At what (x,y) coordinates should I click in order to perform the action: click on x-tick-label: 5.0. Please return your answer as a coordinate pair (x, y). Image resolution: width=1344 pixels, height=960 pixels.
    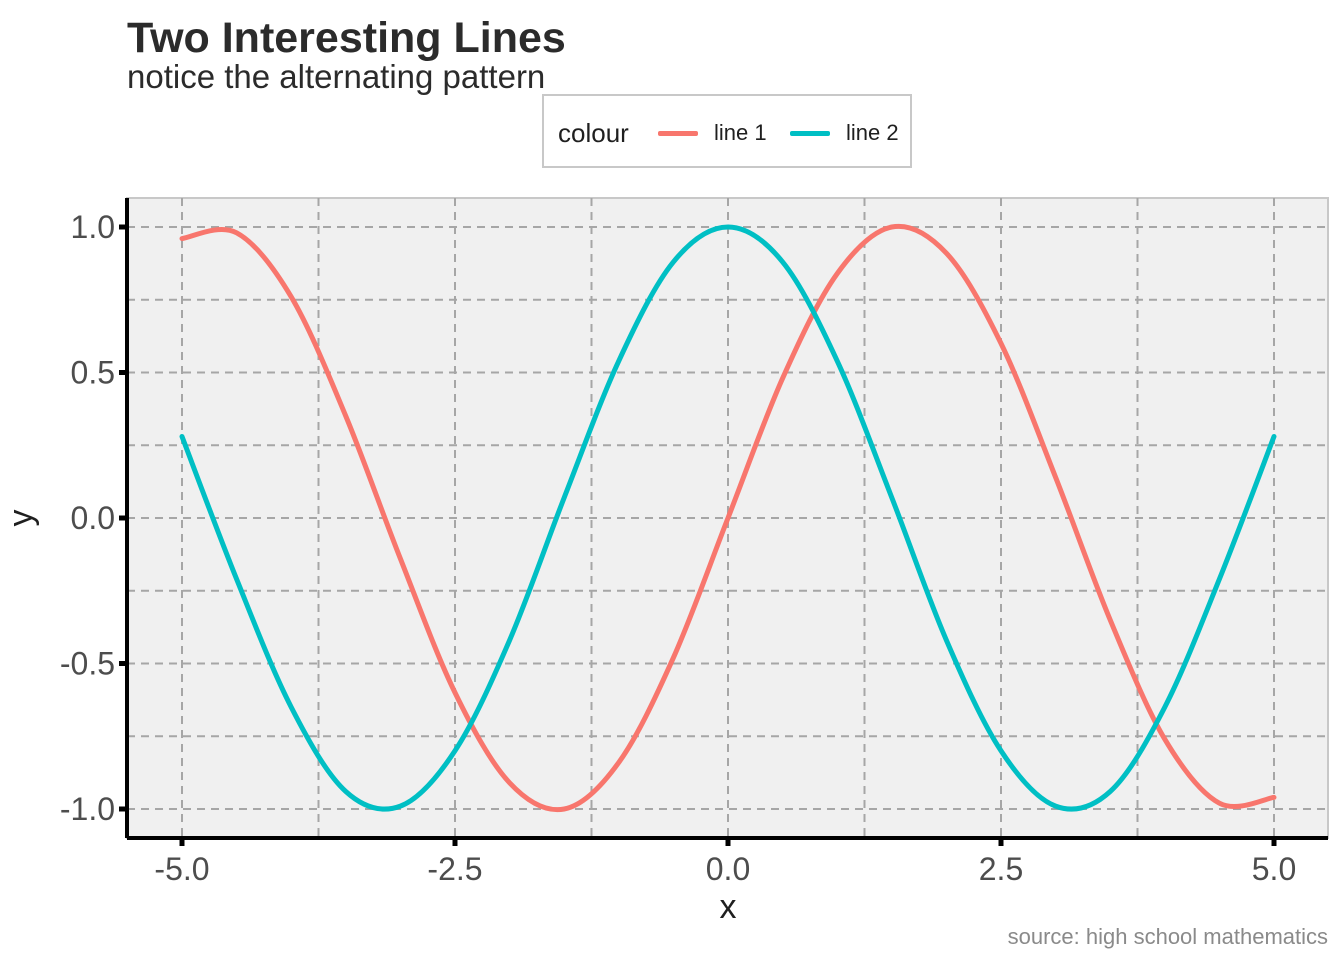
    Looking at the image, I should click on (1274, 869).